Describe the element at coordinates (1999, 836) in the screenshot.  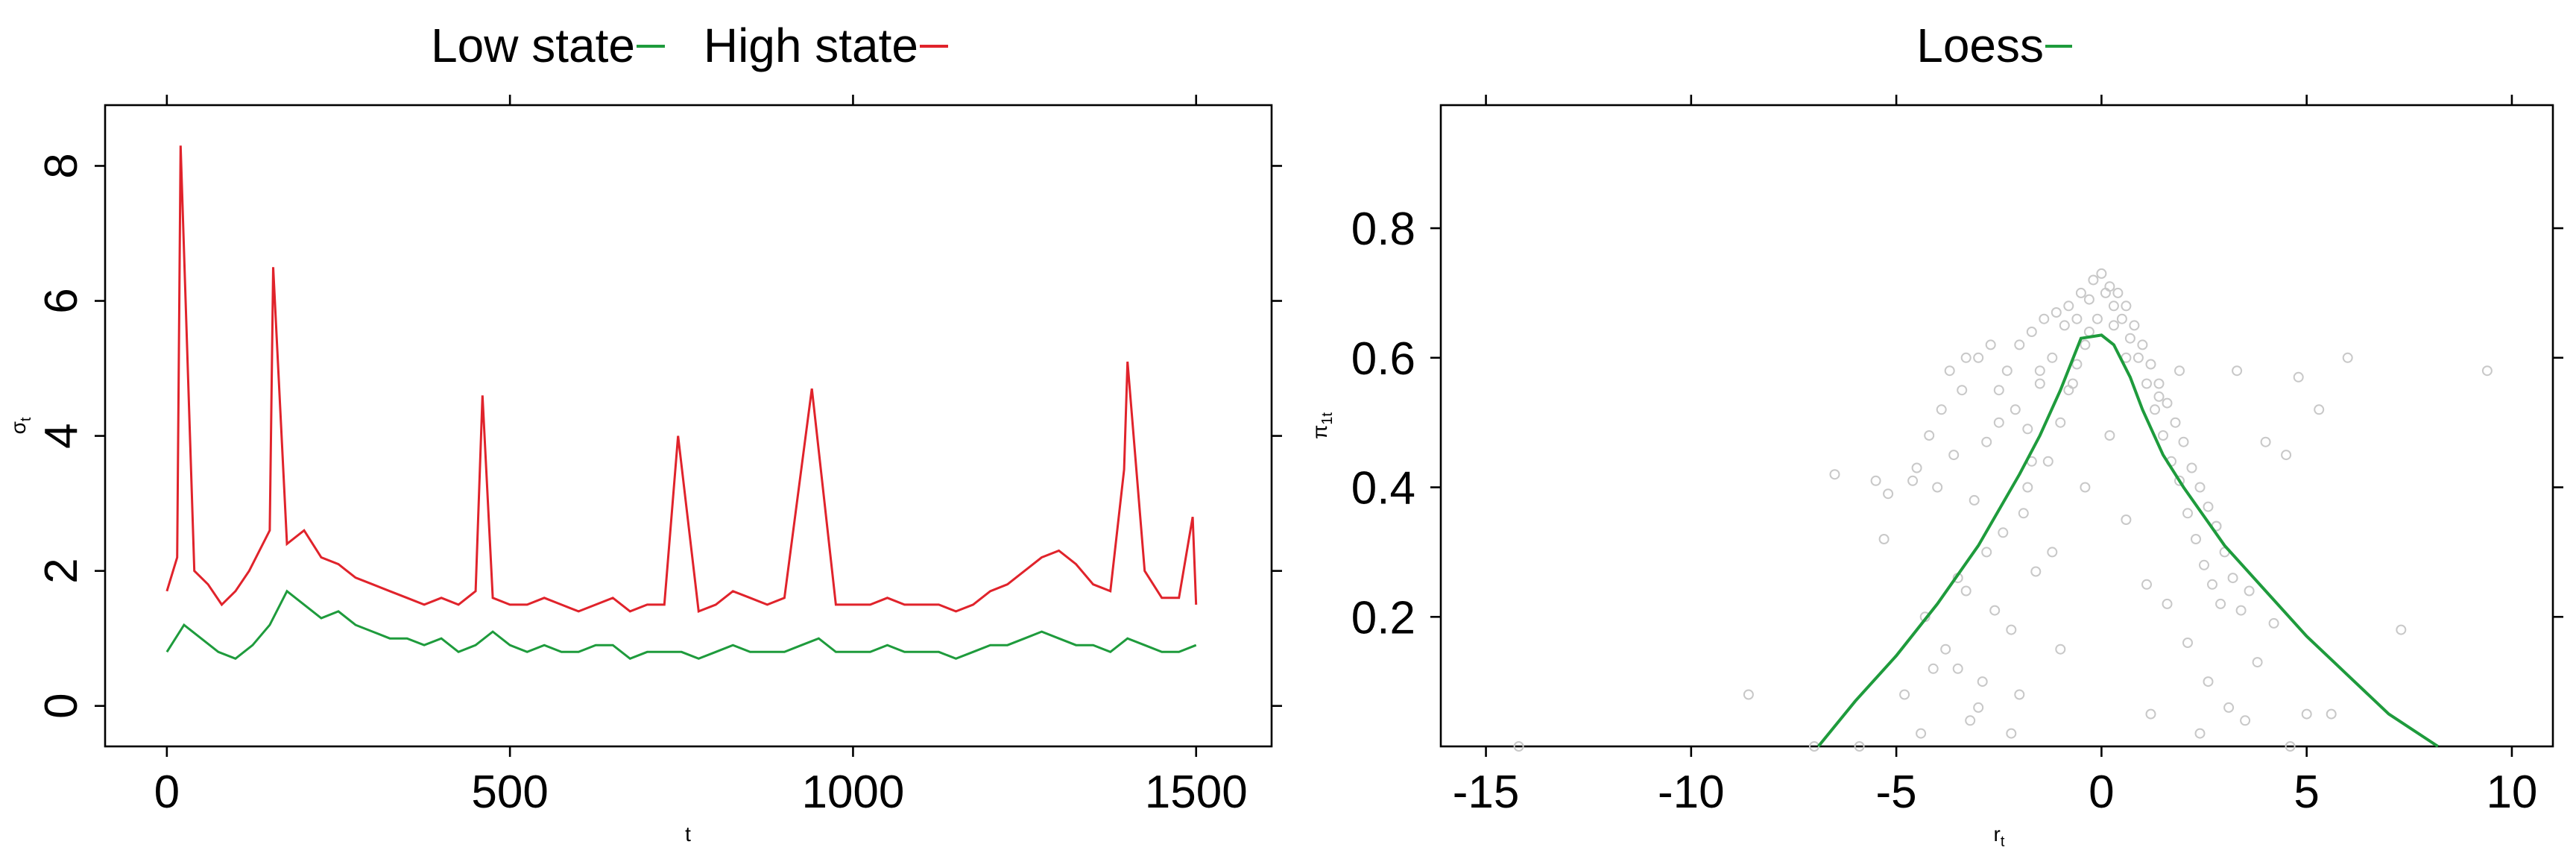
I see `right-x-axis-title: rt` at that location.